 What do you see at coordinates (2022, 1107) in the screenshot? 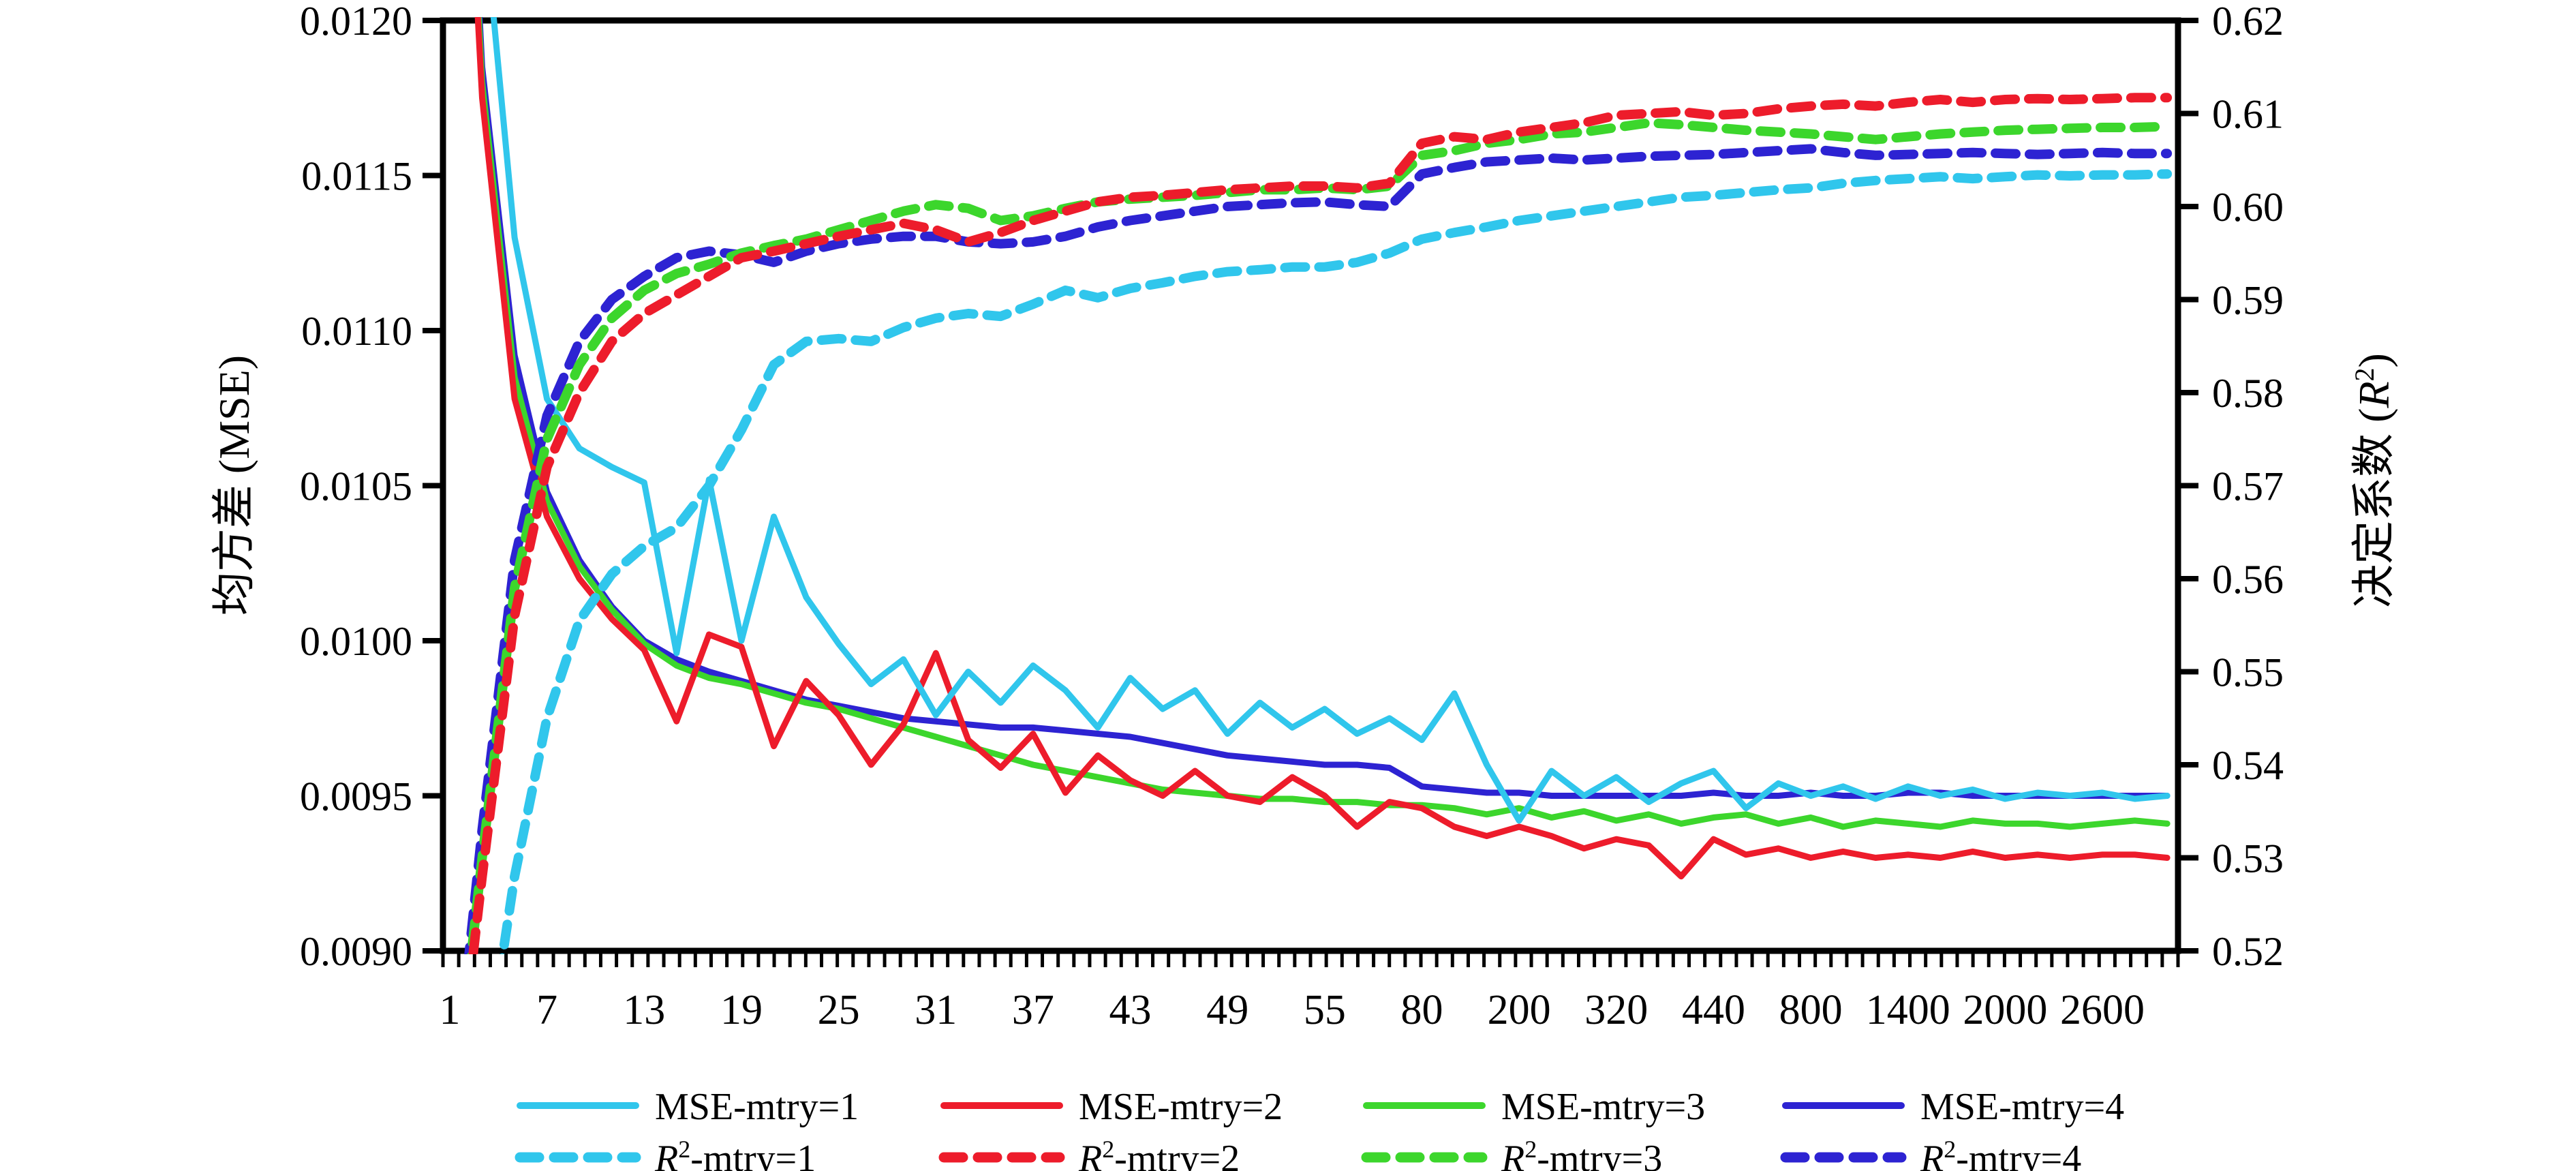
I see `legend-label-mse-mtry-4: MSE-mtry=4` at bounding box center [2022, 1107].